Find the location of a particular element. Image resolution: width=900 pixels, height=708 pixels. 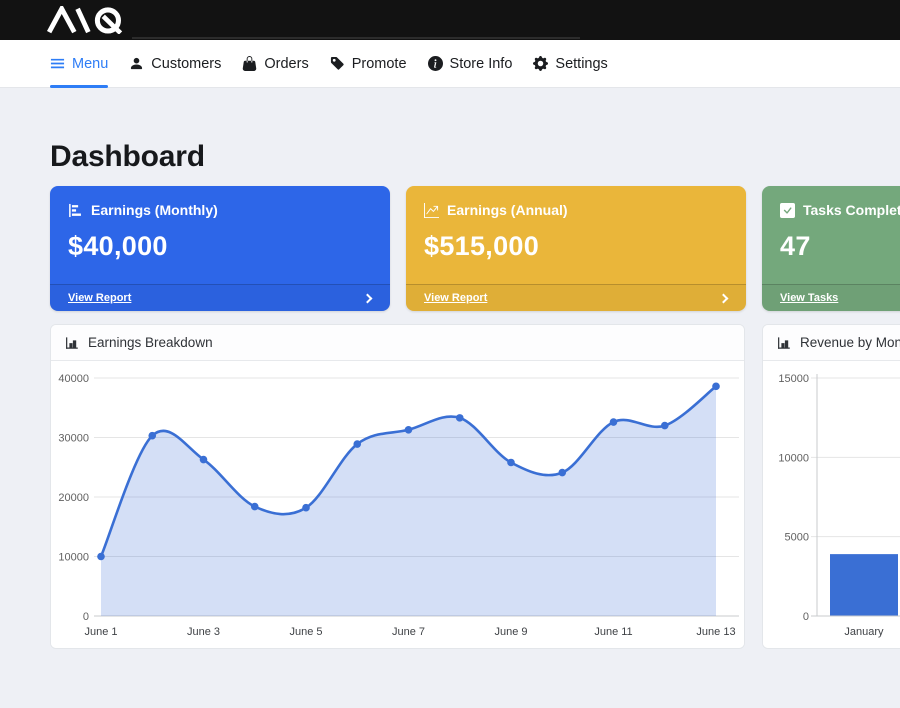

nav-item-orders: Orders is located at coordinates (275, 63).